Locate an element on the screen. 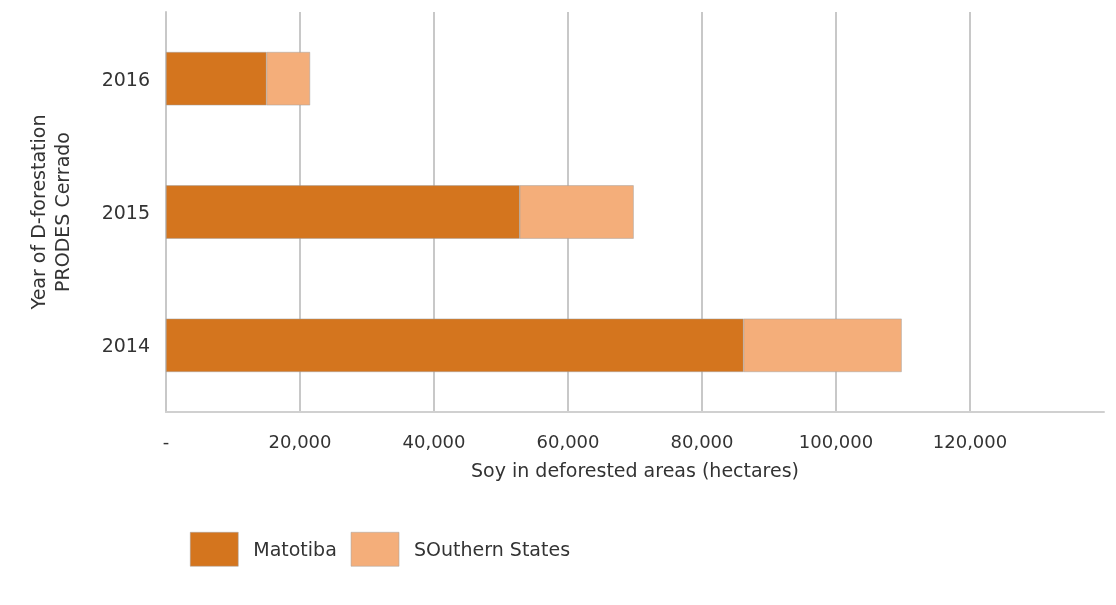 The image size is (1116, 605). y-tick-label: 2014 is located at coordinates (125, 345).